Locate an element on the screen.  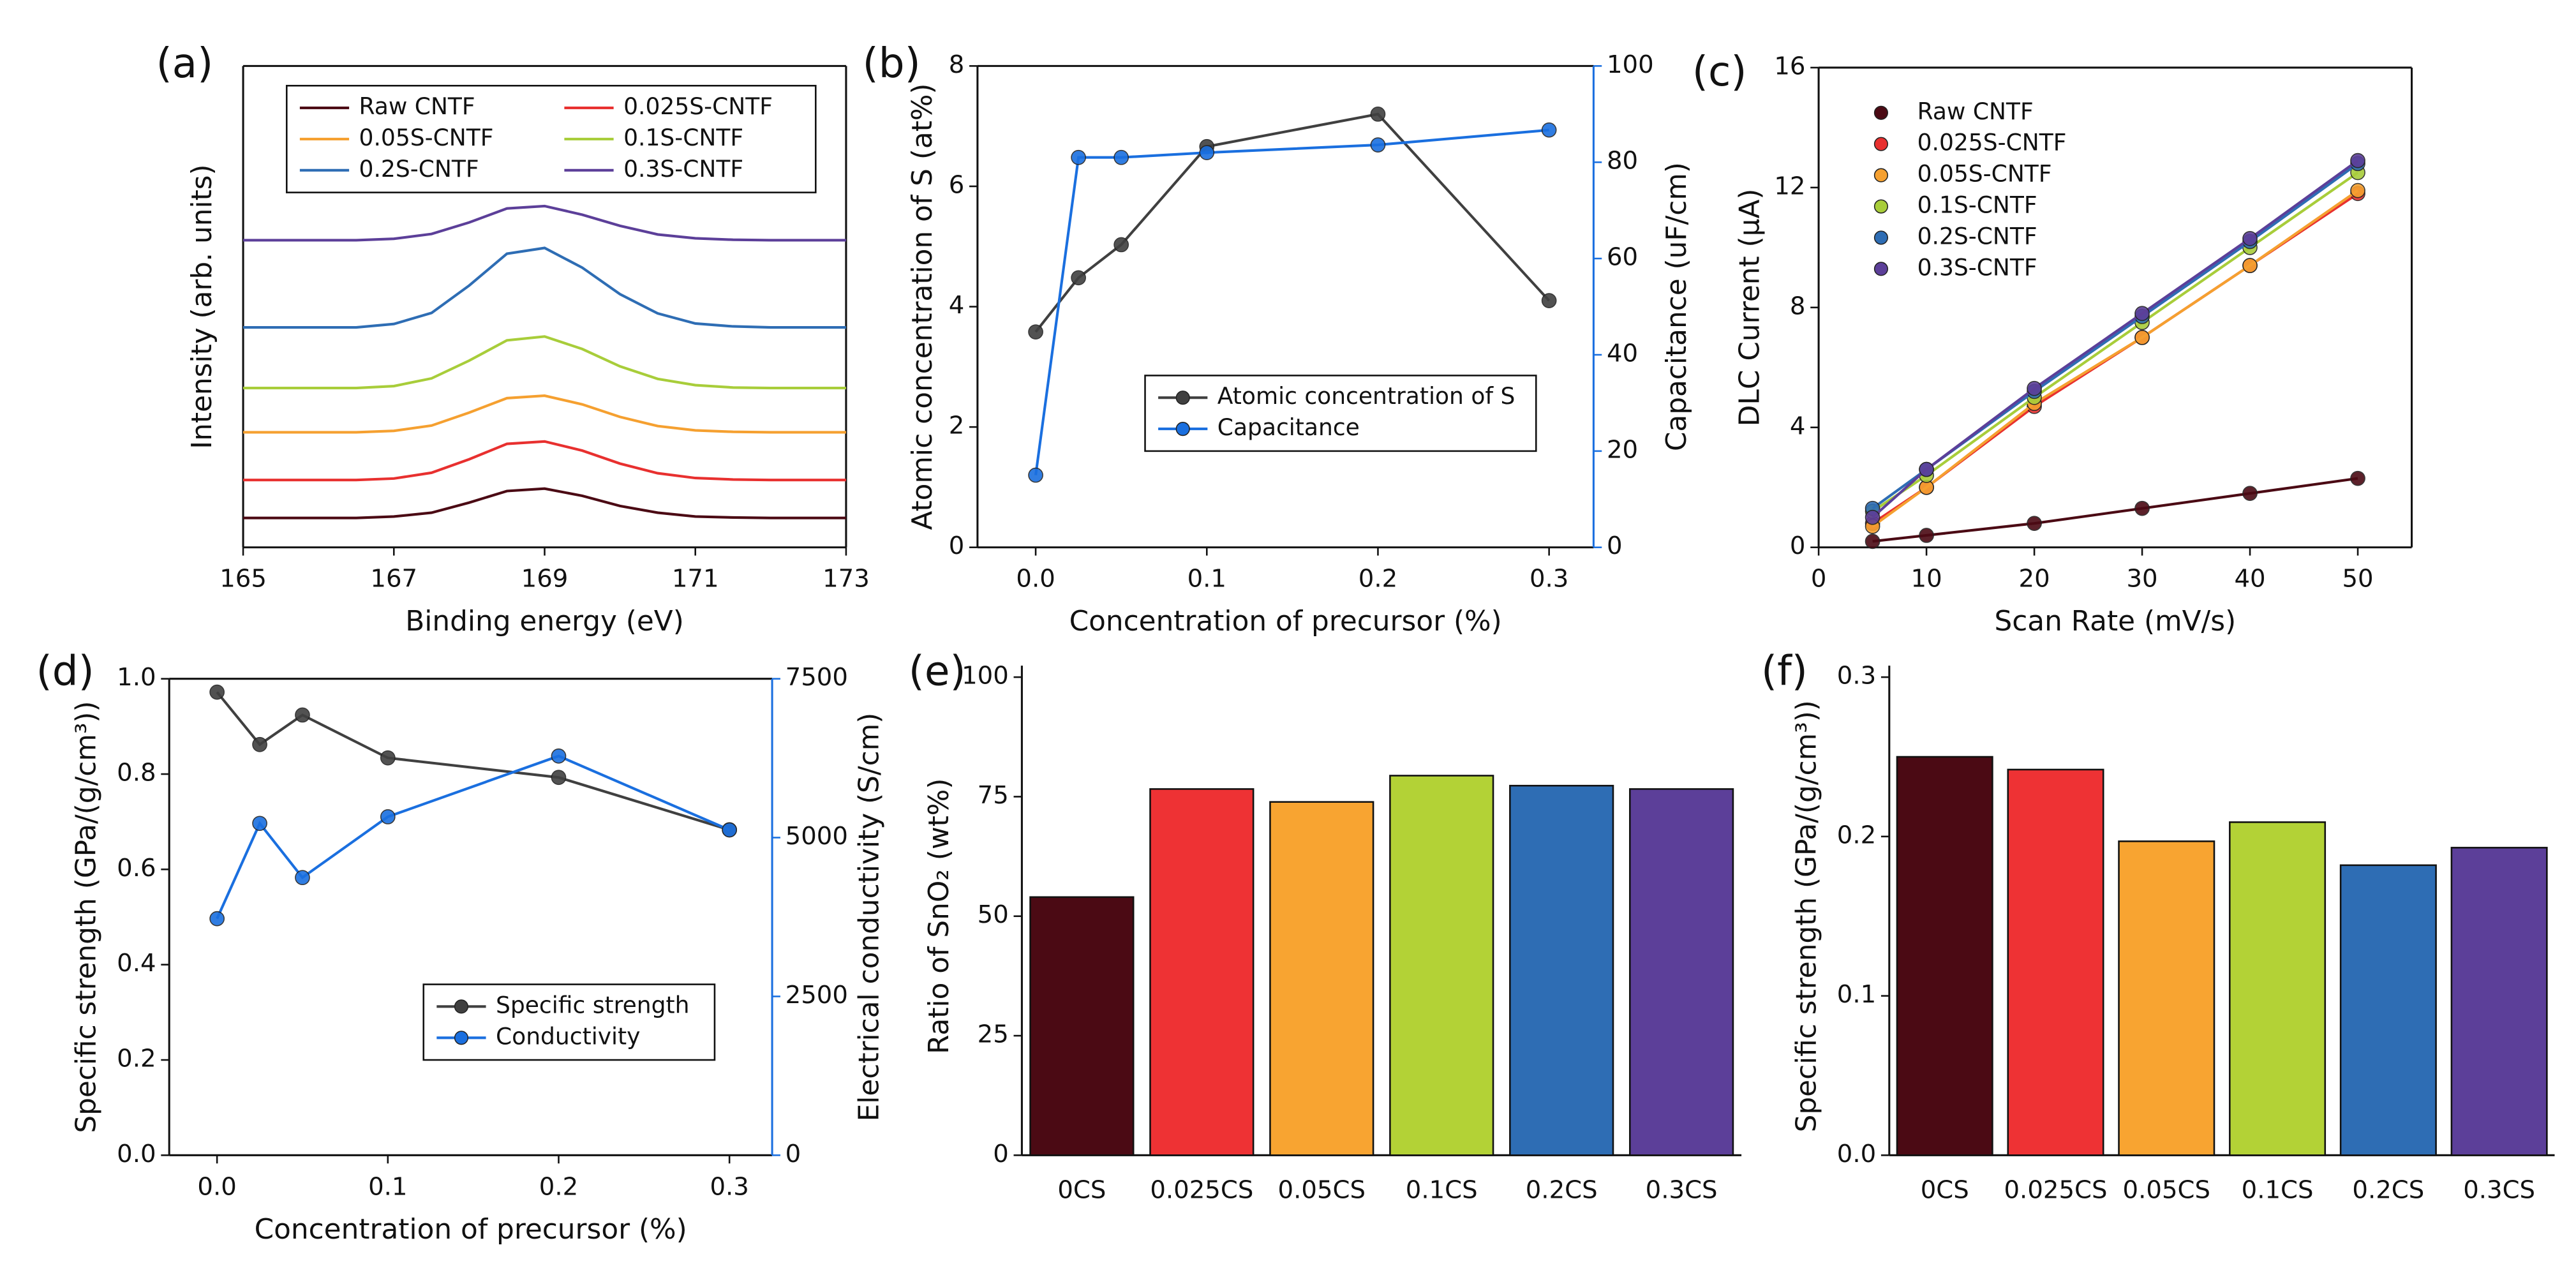
y-tick-label: 75 is located at coordinates (993, 795).